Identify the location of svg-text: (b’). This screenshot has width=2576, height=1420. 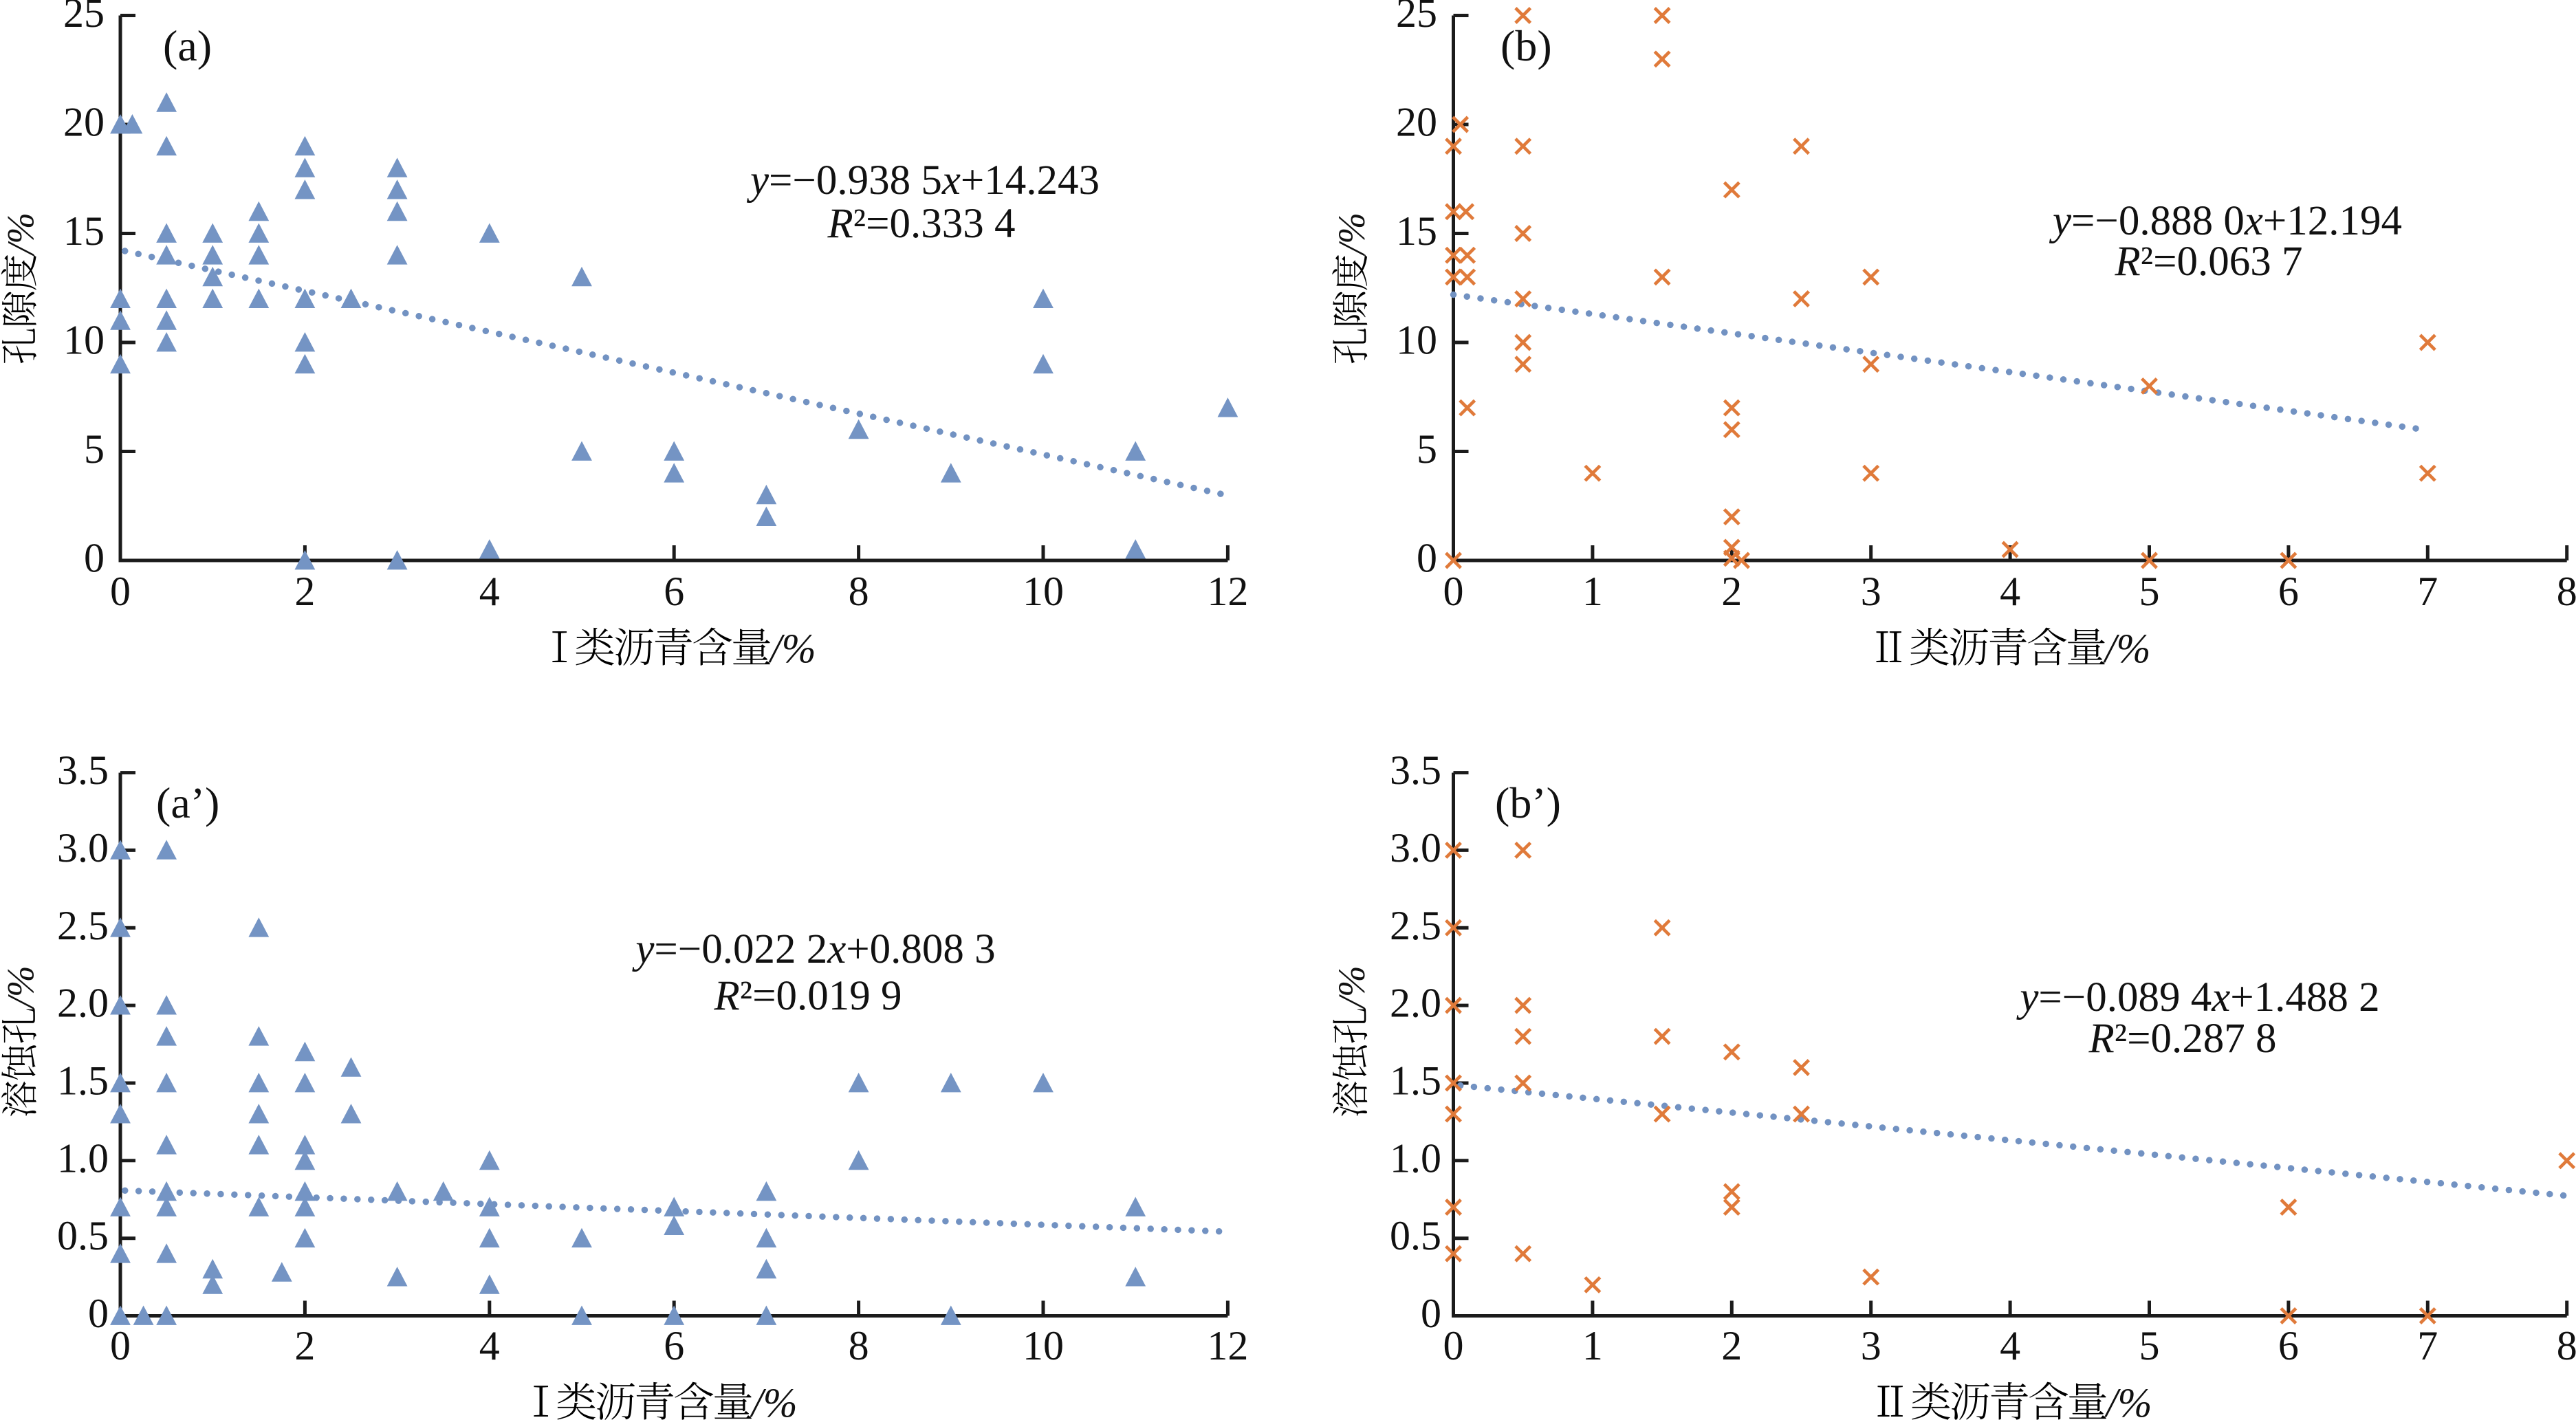
(1528, 802).